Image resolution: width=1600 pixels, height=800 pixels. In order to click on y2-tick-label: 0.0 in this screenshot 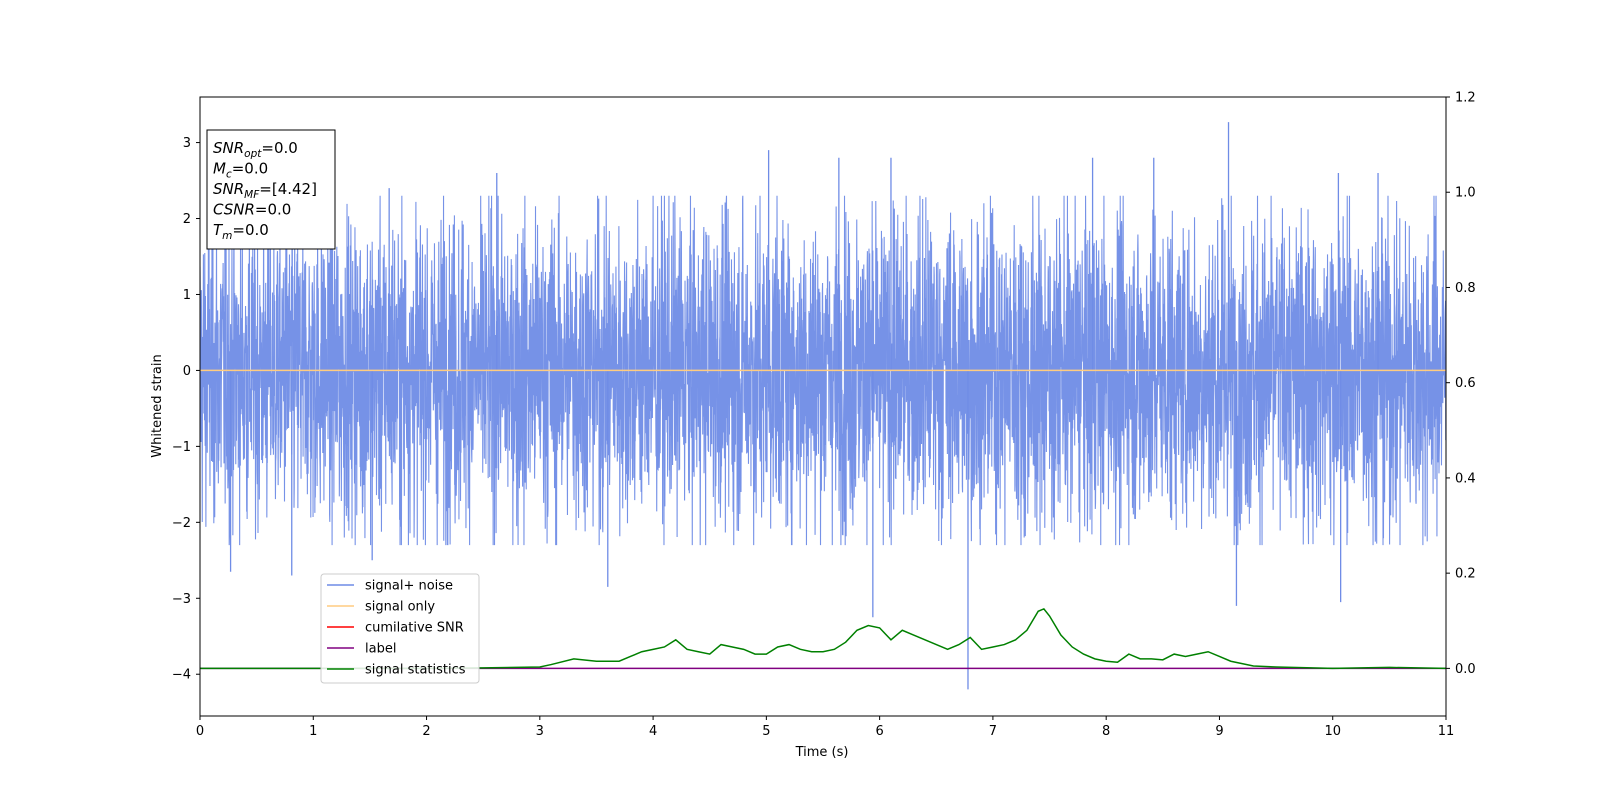, I will do `click(1465, 669)`.